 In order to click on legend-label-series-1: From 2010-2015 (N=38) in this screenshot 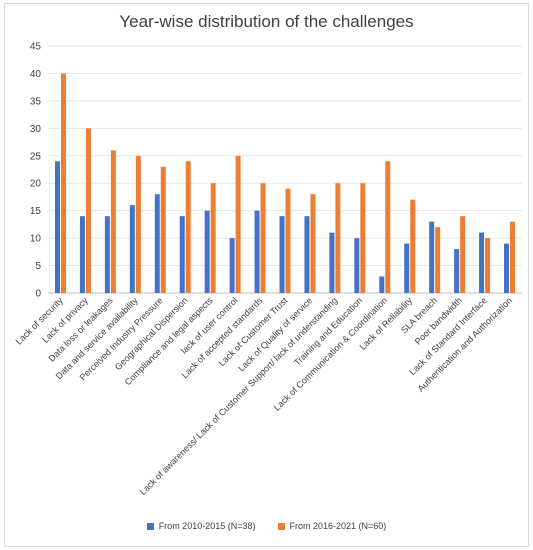, I will do `click(207, 526)`.